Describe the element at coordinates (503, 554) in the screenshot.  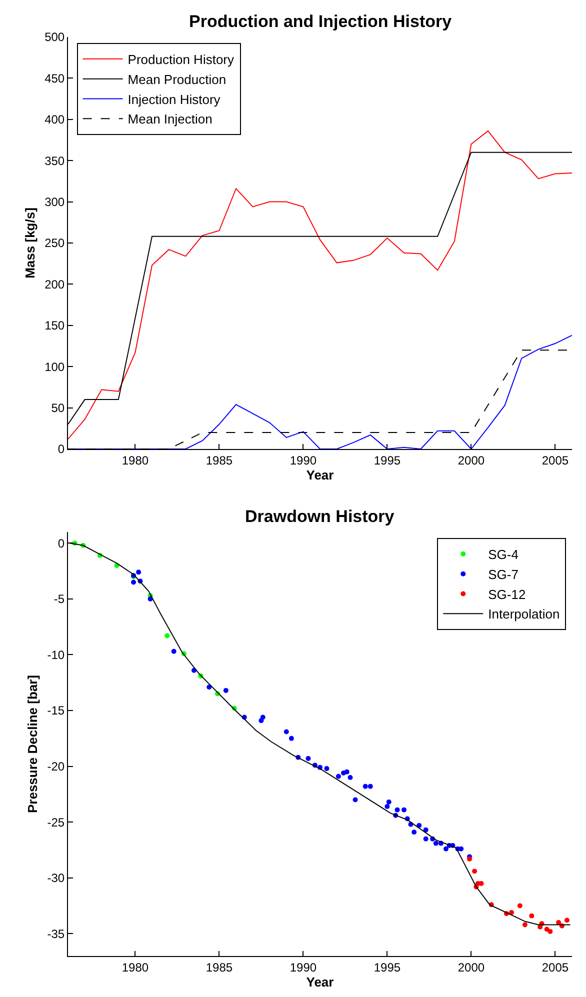
I see `legend-label: SG-4` at that location.